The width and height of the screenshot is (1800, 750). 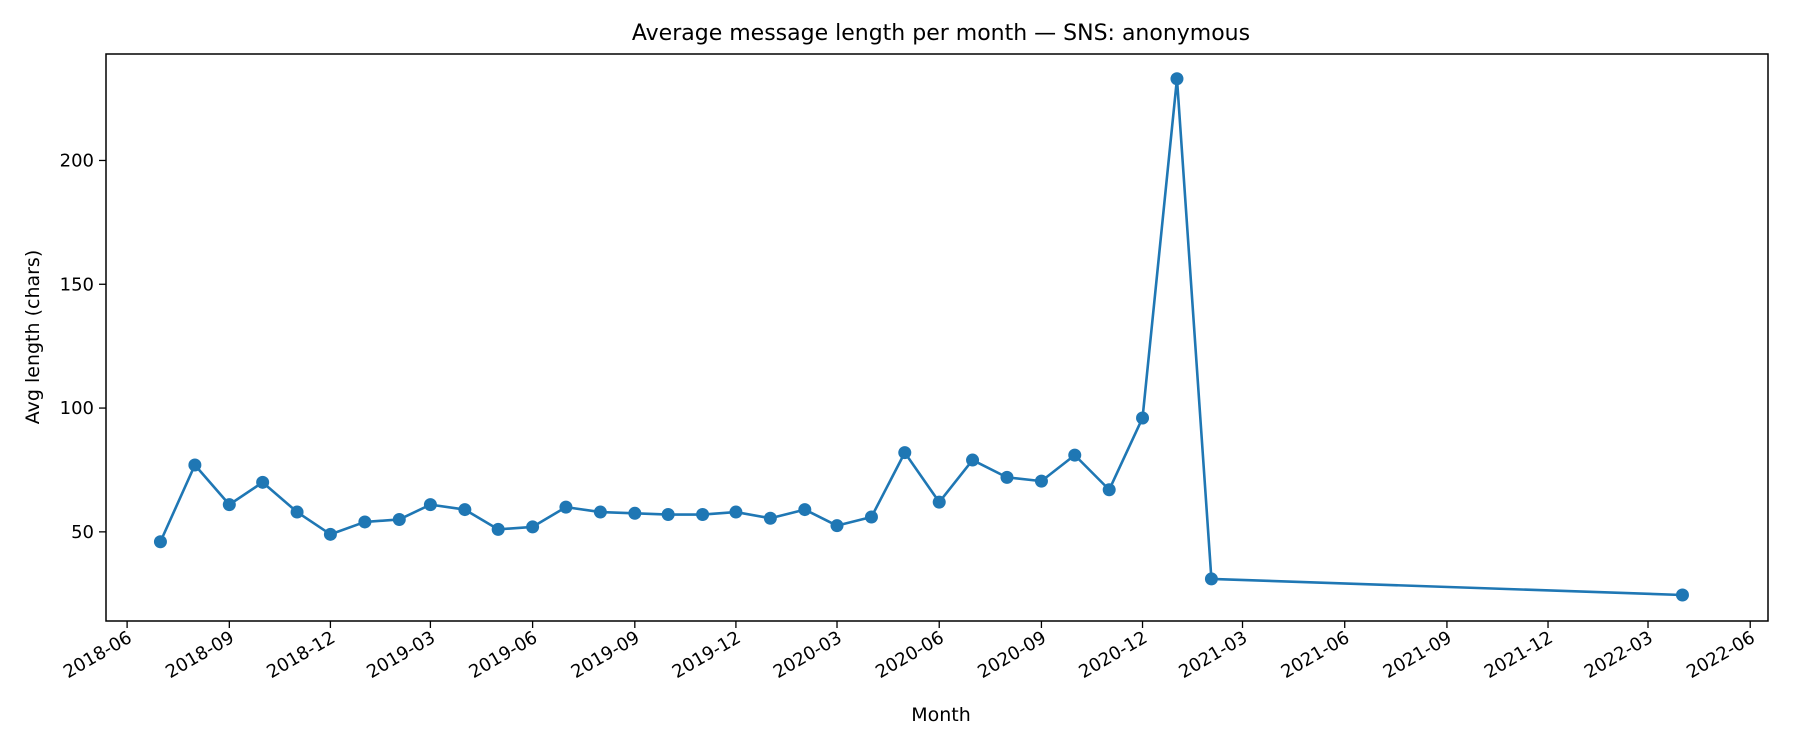 I want to click on y-tick-label: 150, so click(x=77, y=284).